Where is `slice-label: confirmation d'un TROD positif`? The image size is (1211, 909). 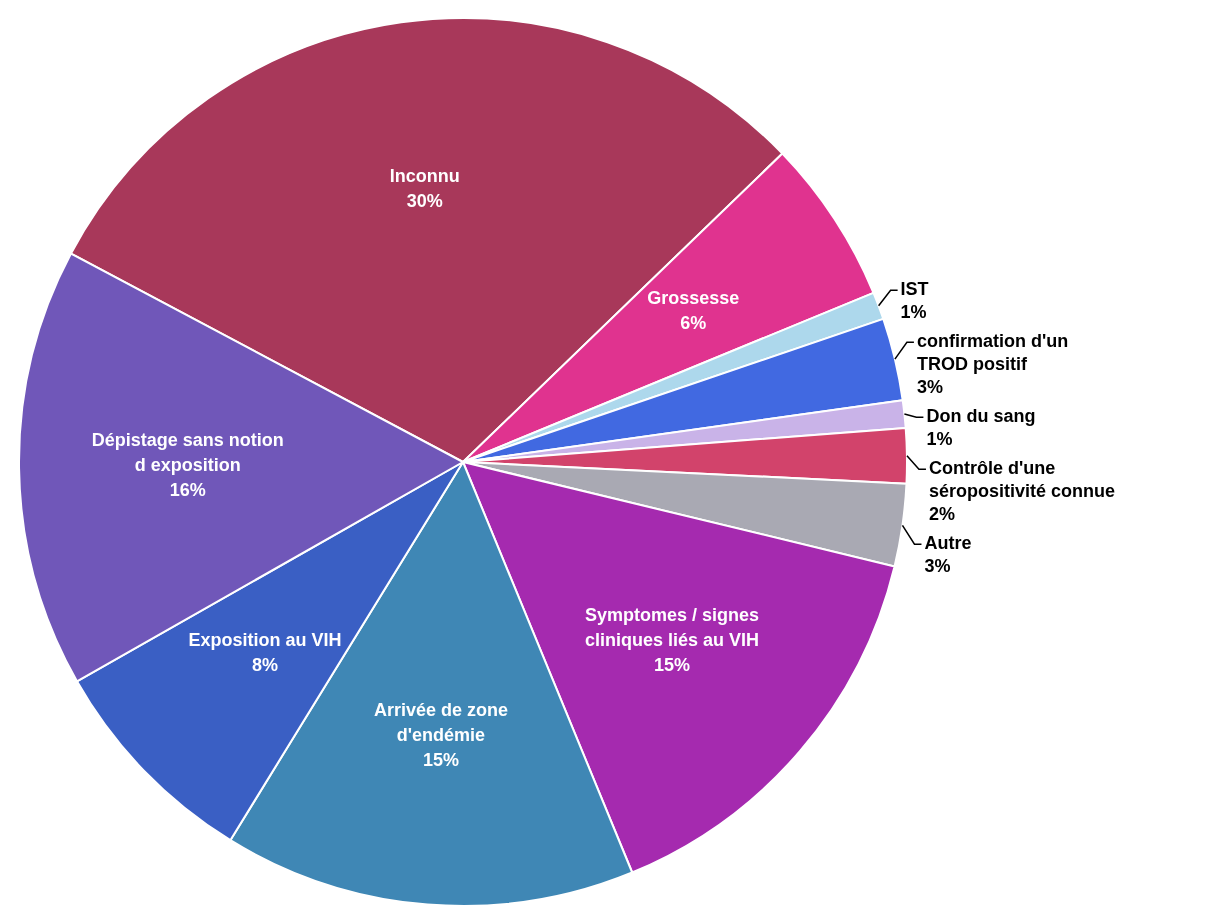 slice-label: confirmation d'un TROD positif is located at coordinates (992, 353).